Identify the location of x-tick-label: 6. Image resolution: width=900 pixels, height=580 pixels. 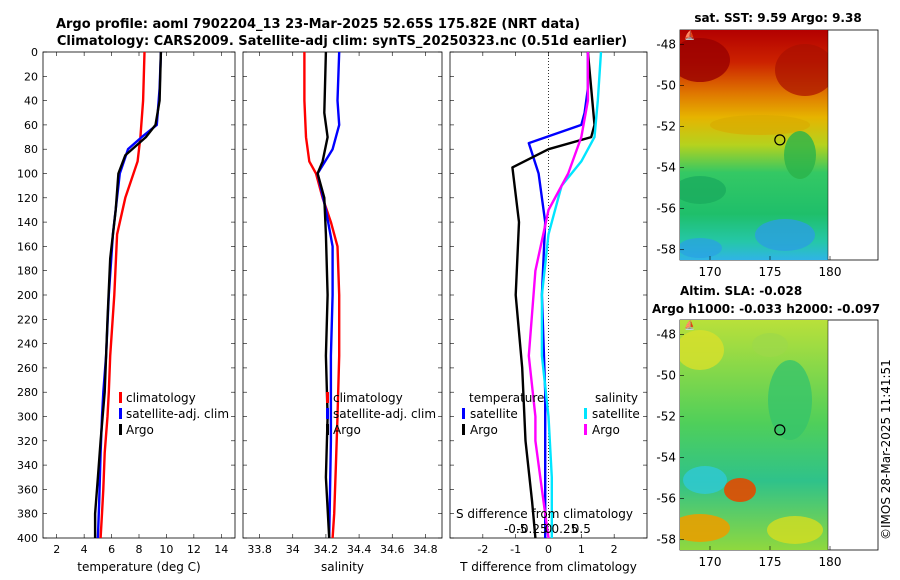
(111, 549).